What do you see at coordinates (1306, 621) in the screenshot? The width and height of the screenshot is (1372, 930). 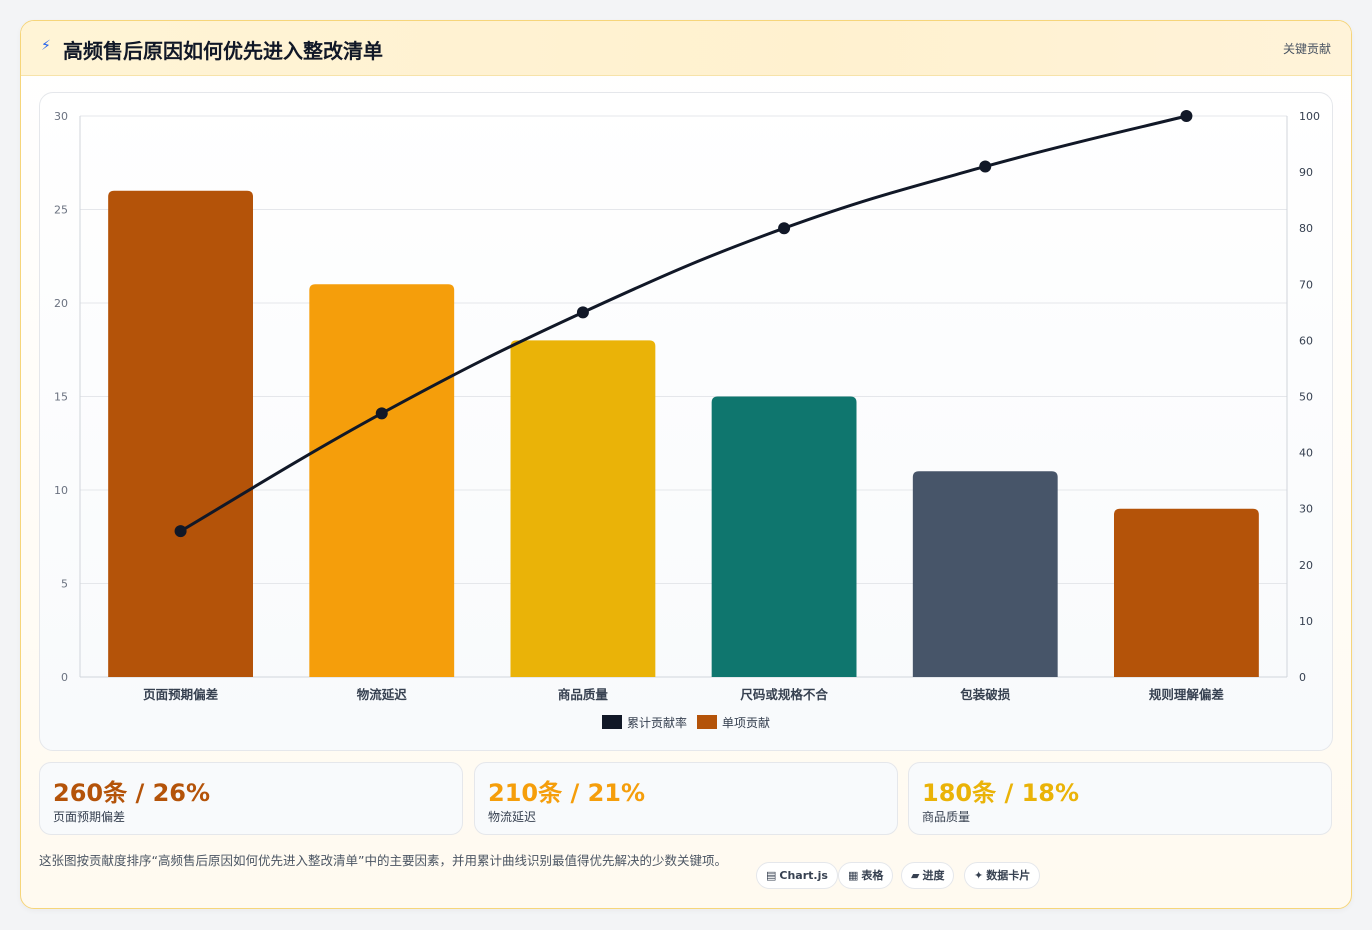 I see `y-right-tick-label: 10` at bounding box center [1306, 621].